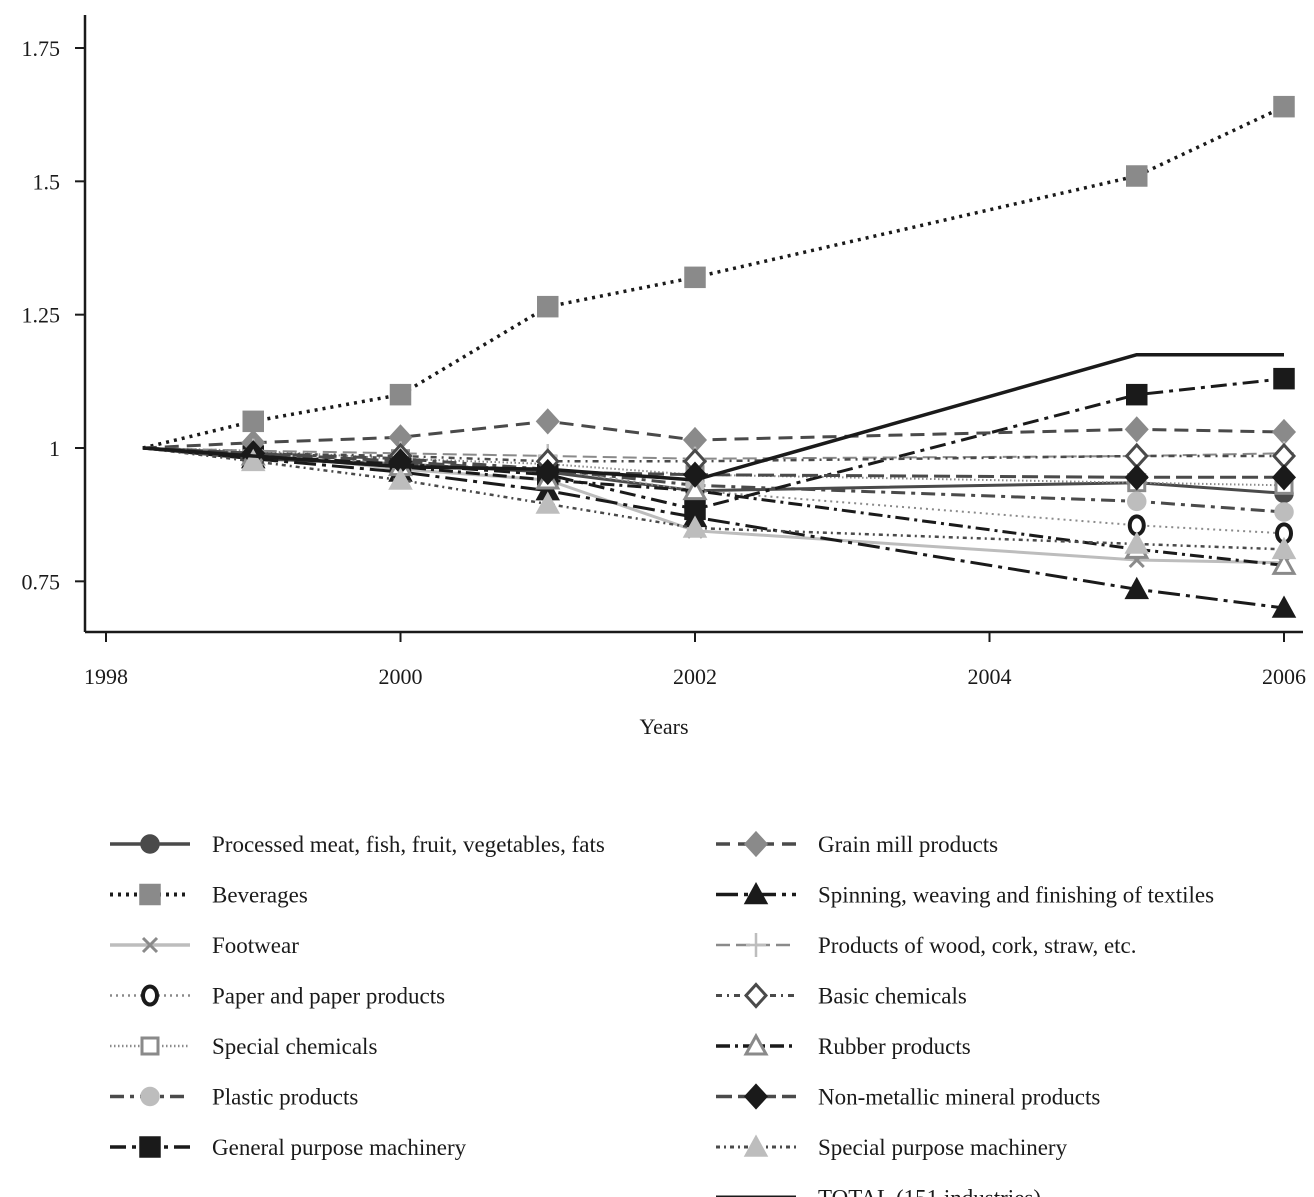 This screenshot has width=1314, height=1197. What do you see at coordinates (328, 996) in the screenshot?
I see `legend-label: Paper and paper products` at bounding box center [328, 996].